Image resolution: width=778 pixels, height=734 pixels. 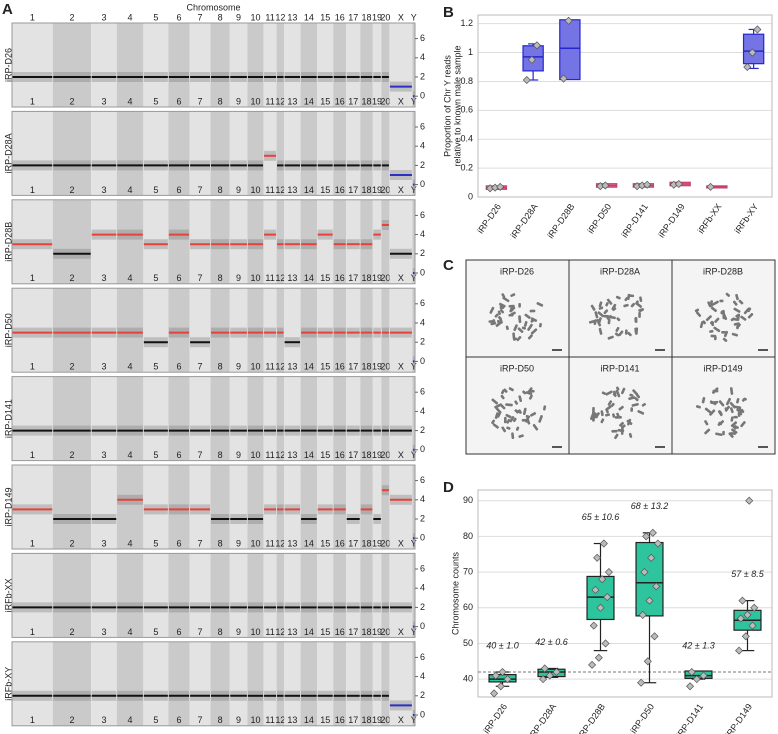 What do you see at coordinates (309, 17) in the screenshot?
I see `chromosome-label: 14` at bounding box center [309, 17].